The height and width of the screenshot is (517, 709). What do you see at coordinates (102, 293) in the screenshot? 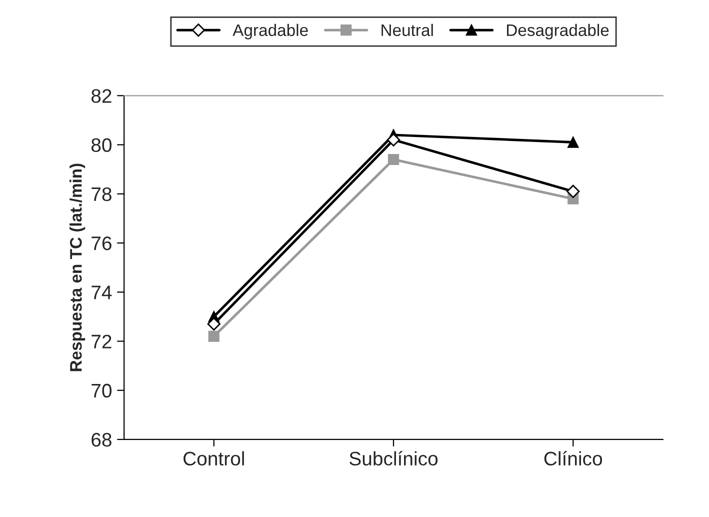
I see `y-tick-label: 74` at bounding box center [102, 293].